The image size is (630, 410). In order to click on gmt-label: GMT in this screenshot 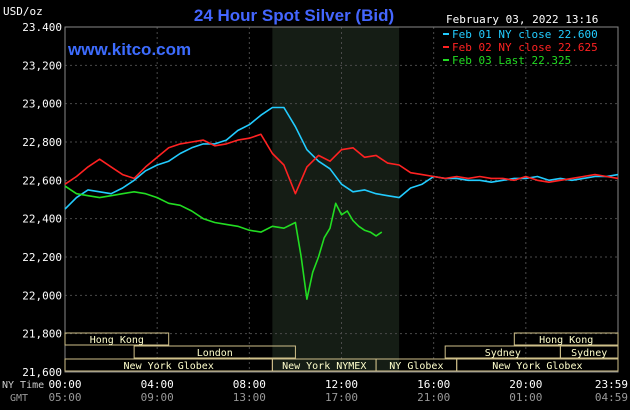, I will do `click(19, 398)`.